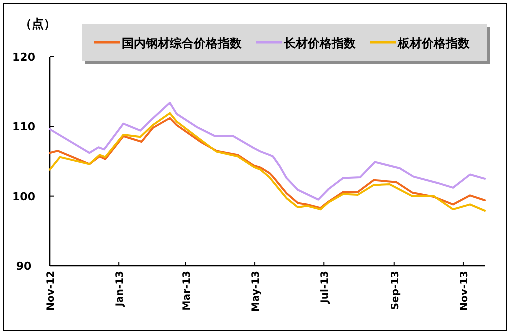 This screenshot has height=336, width=511. I want to click on x-tick-label: Mar-13, so click(187, 290).